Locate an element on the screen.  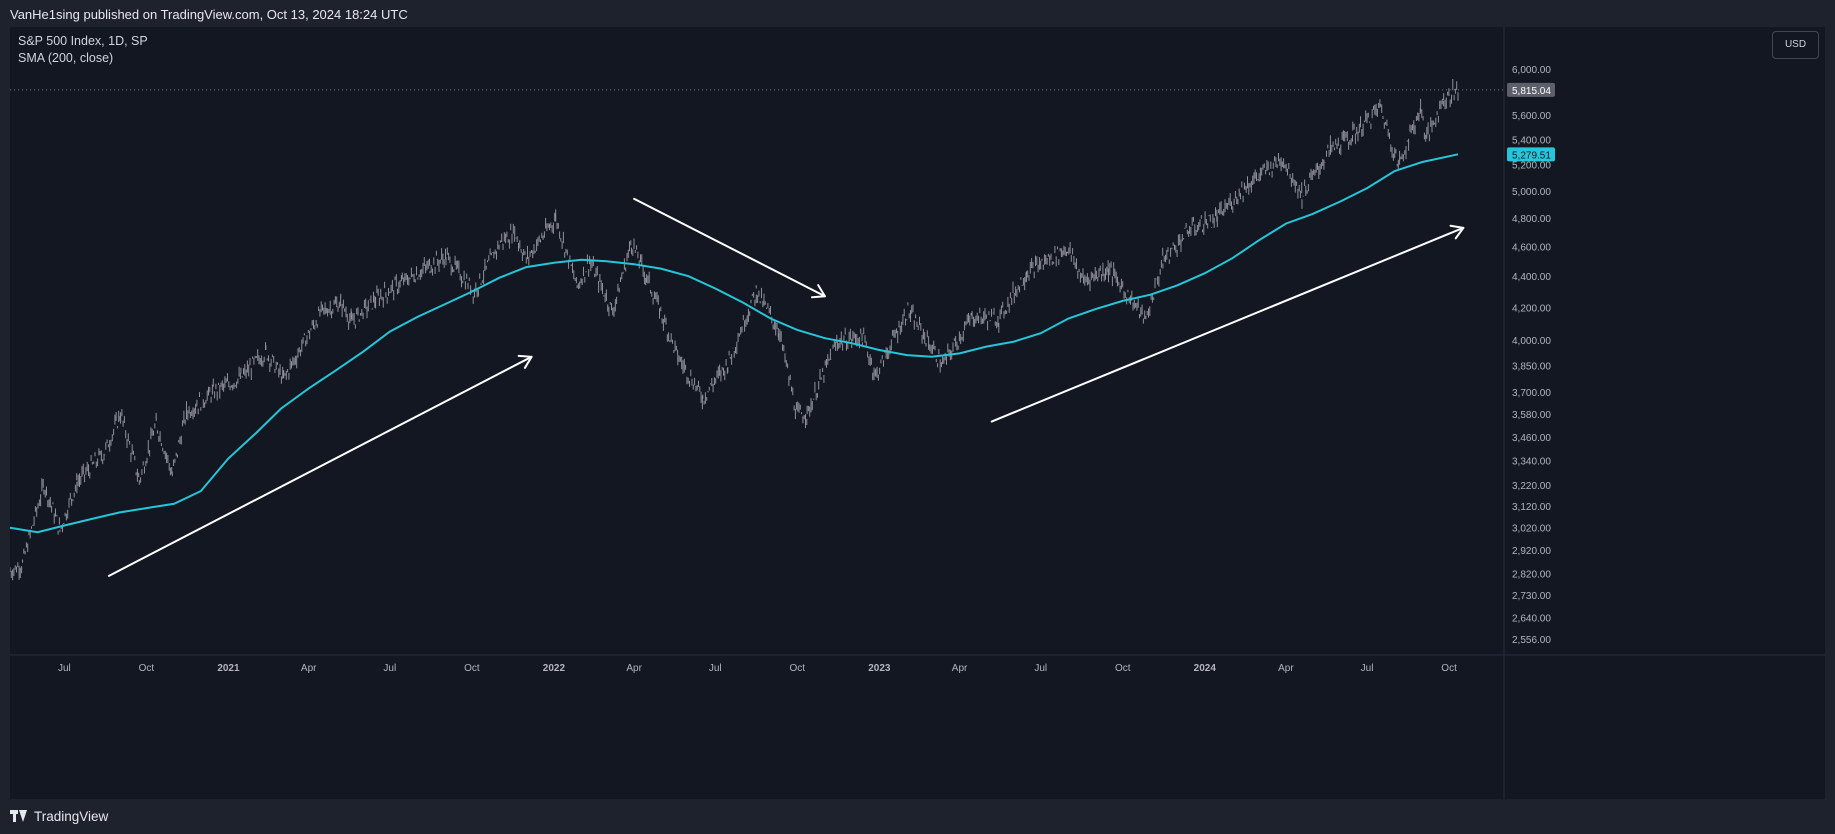
y-tick-label: 3,460.00 is located at coordinates (1531, 438).